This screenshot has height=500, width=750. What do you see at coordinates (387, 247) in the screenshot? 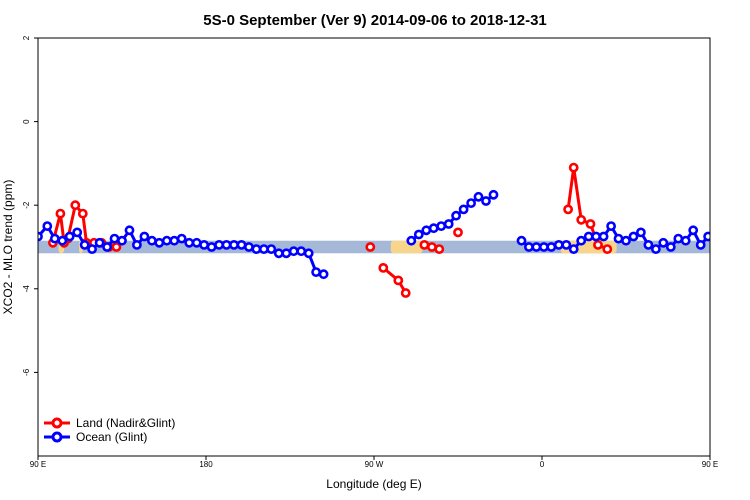
I see `background-band` at bounding box center [387, 247].